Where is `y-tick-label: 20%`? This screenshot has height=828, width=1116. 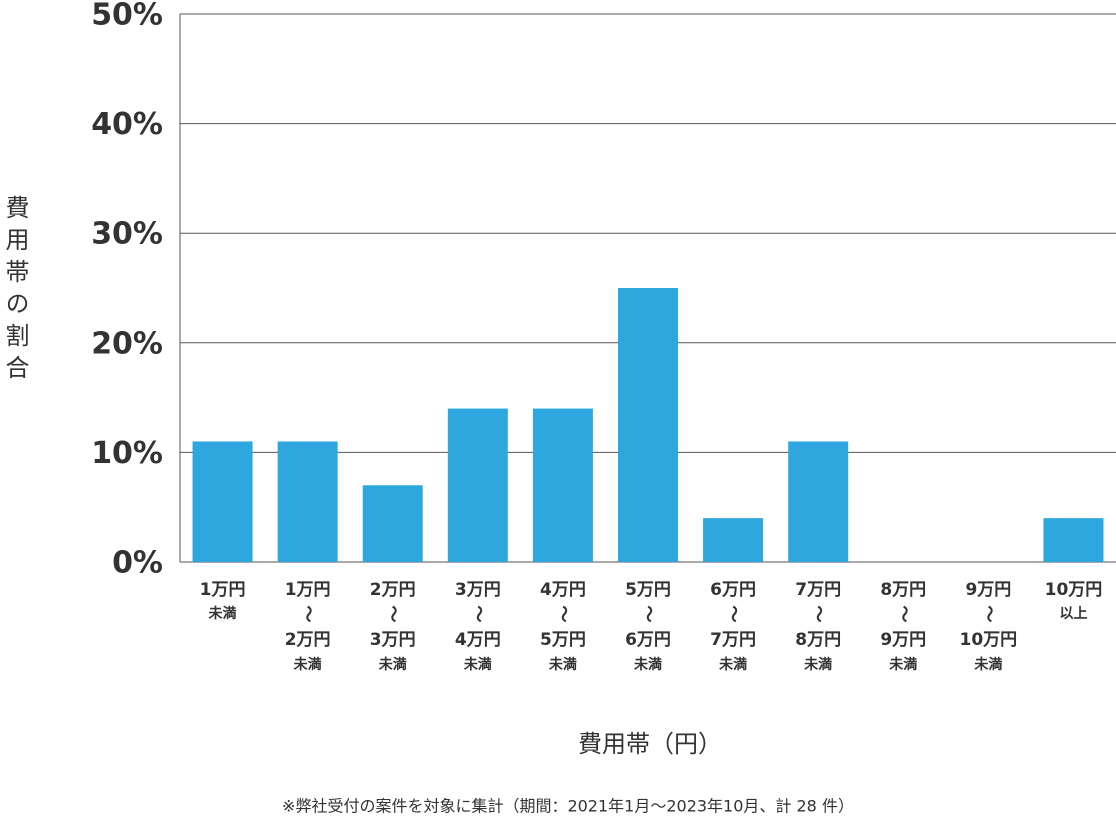
y-tick-label: 20% is located at coordinates (127, 343).